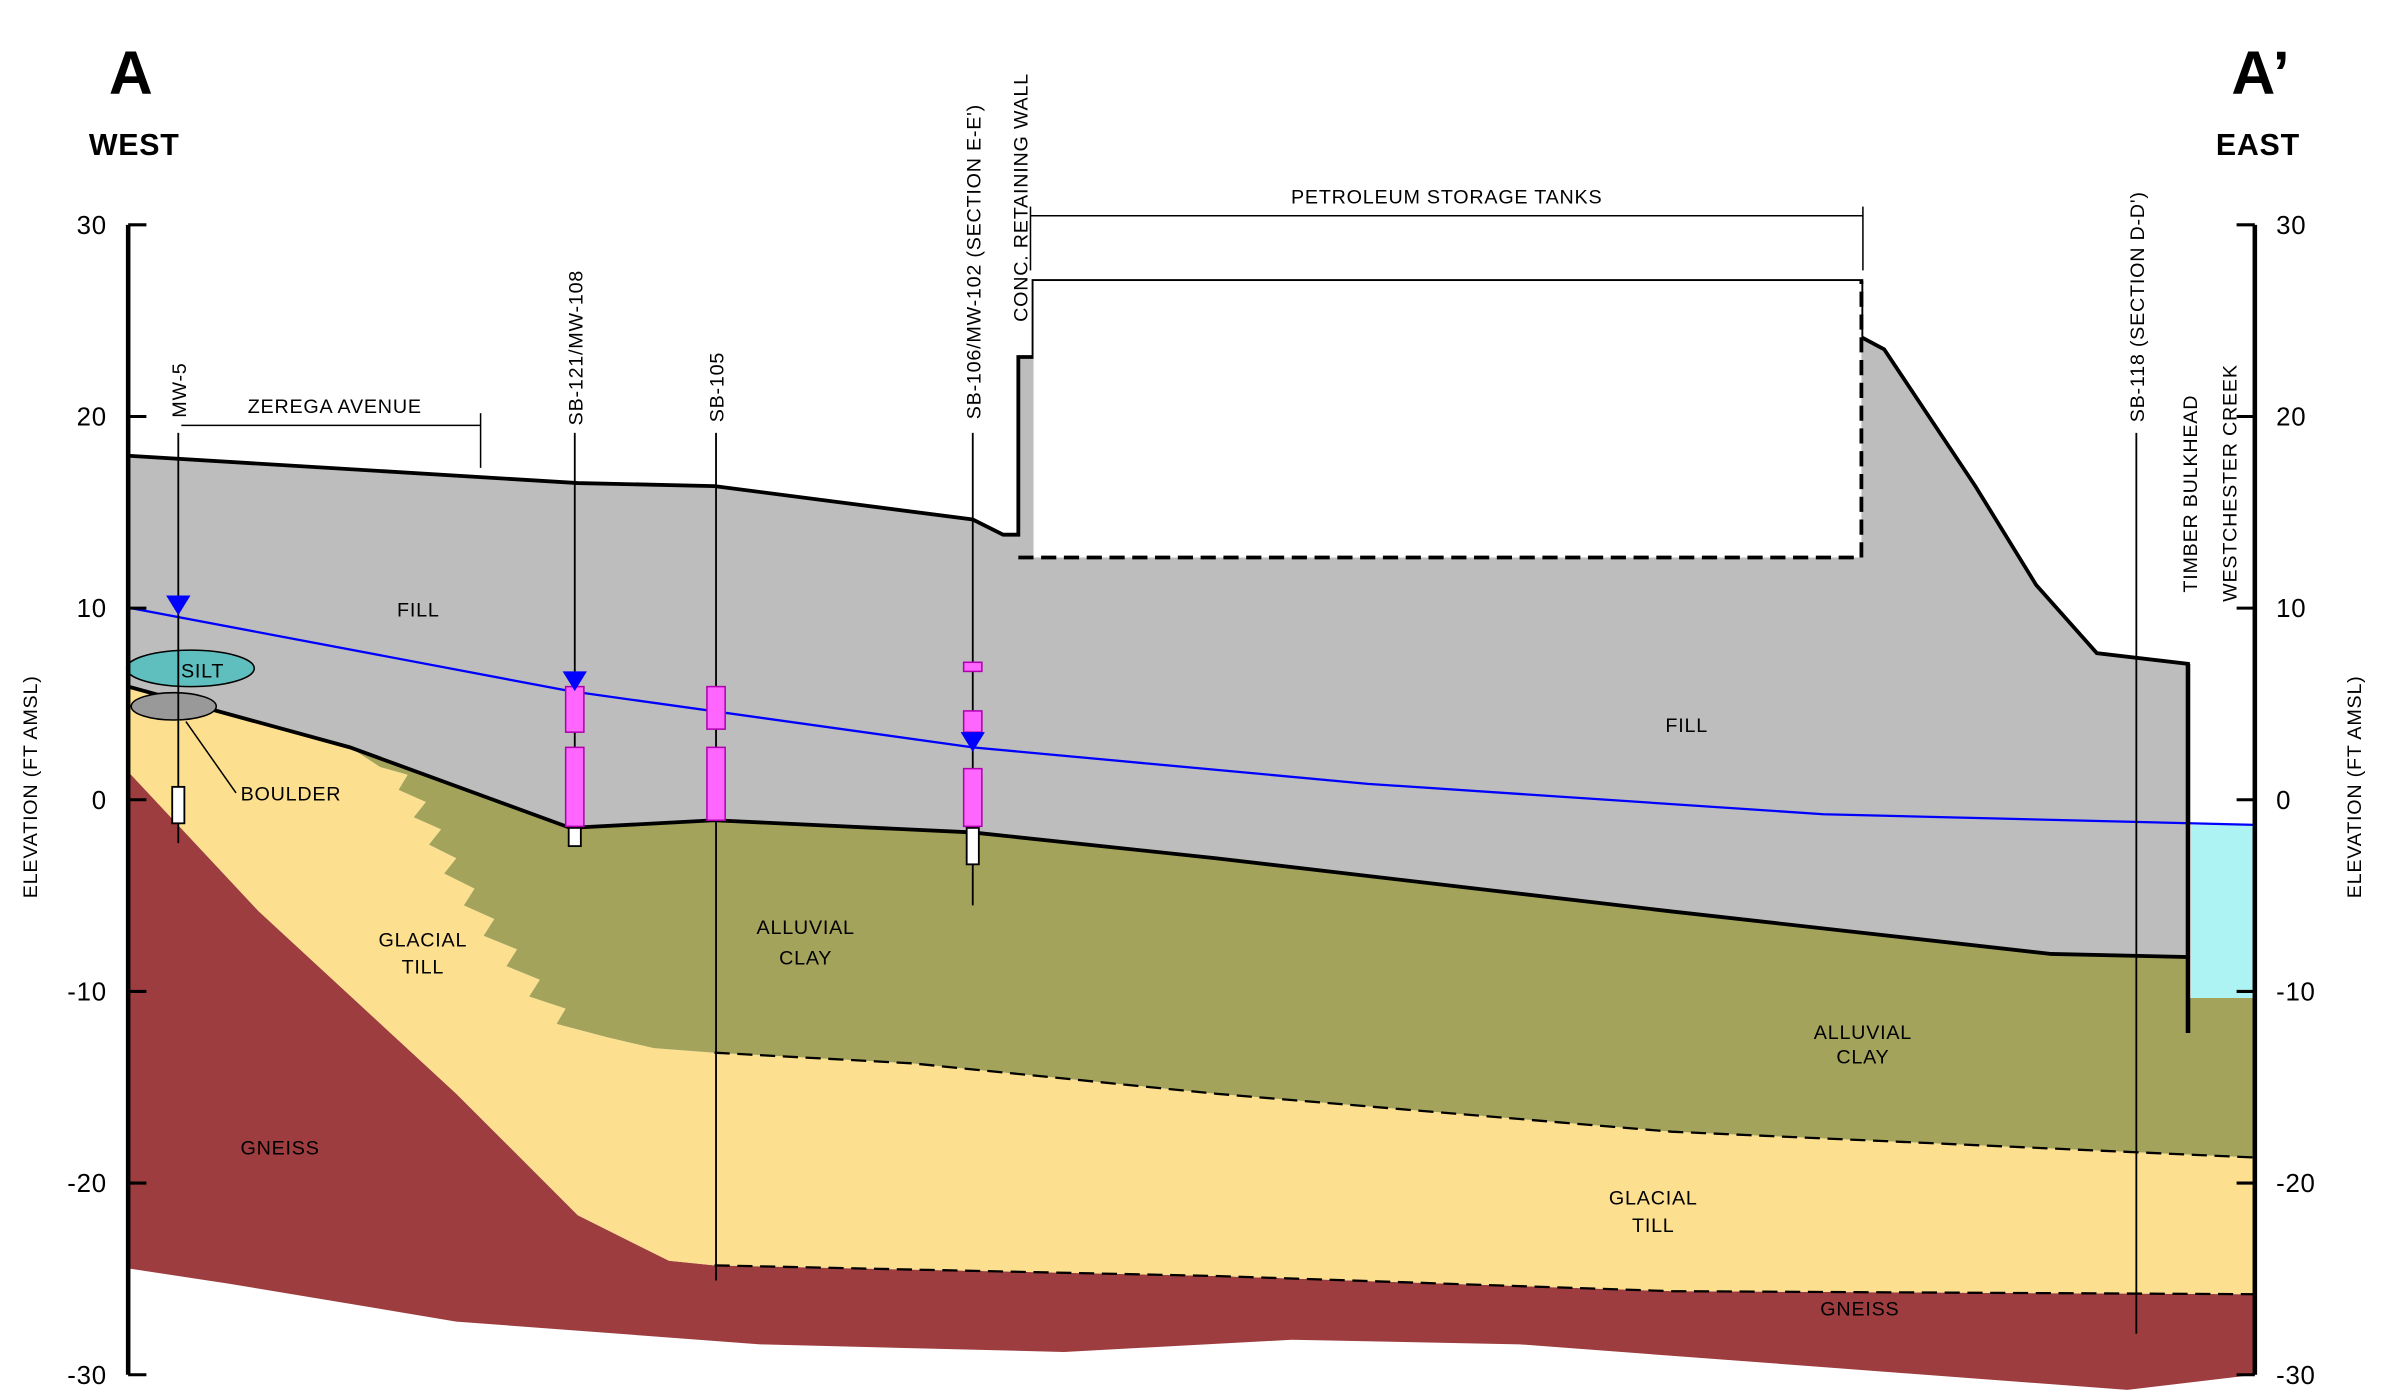  What do you see at coordinates (1191, 716) in the screenshot?
I see `water-table` at bounding box center [1191, 716].